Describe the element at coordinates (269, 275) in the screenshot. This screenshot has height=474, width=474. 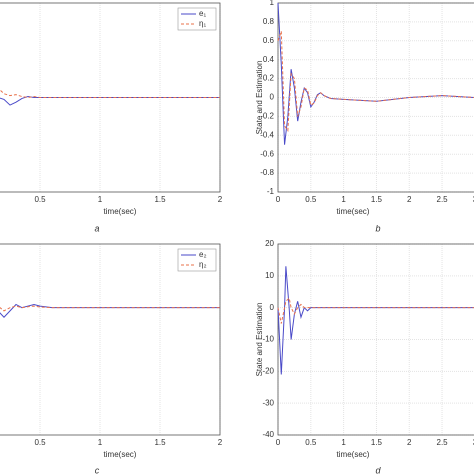
I see `y-tick-label: 10` at that location.